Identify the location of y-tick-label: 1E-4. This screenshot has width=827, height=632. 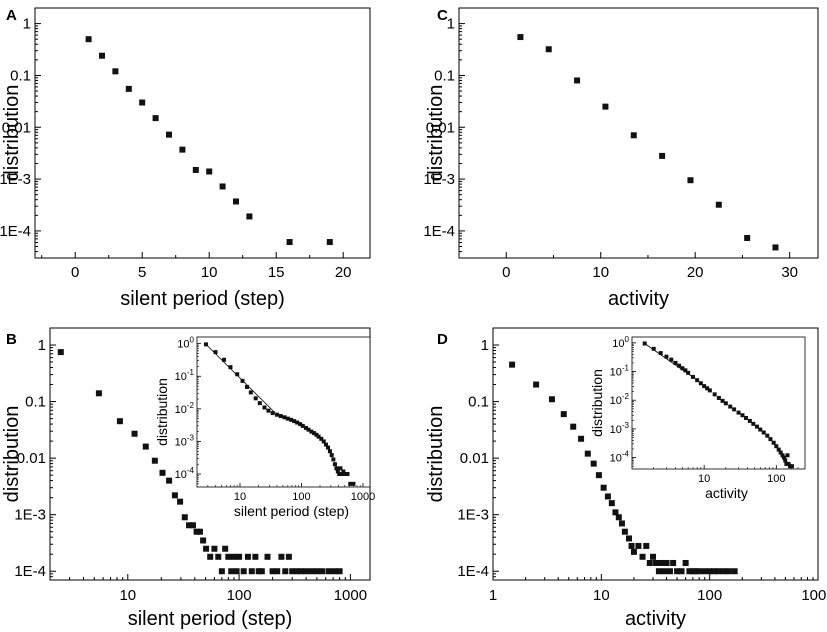
(473, 571).